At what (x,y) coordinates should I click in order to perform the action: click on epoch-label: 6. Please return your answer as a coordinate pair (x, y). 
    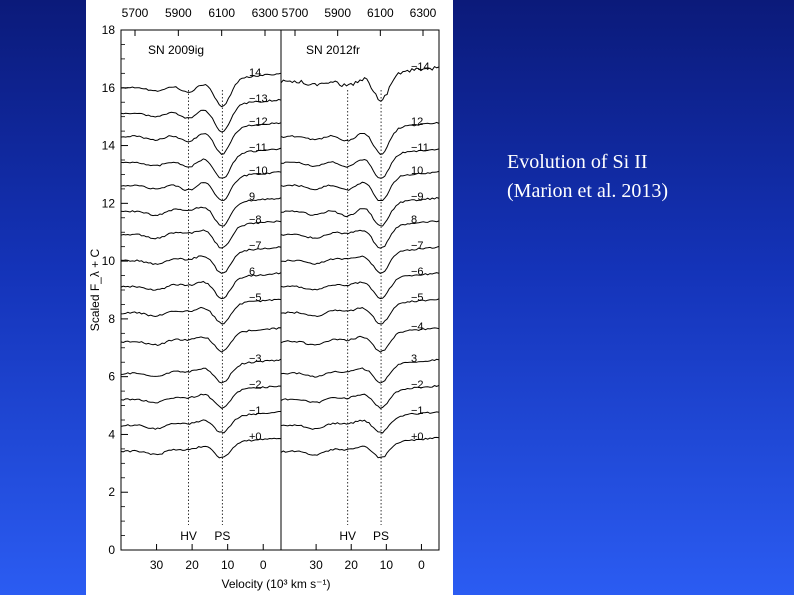
    Looking at the image, I should click on (252, 272).